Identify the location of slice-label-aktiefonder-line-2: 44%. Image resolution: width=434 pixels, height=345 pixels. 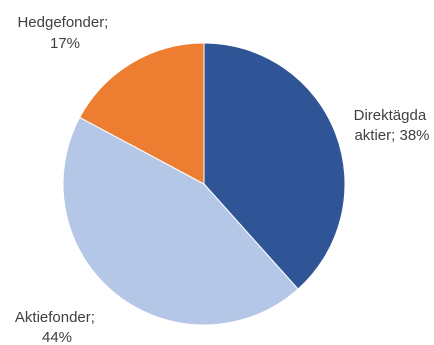
(57, 337).